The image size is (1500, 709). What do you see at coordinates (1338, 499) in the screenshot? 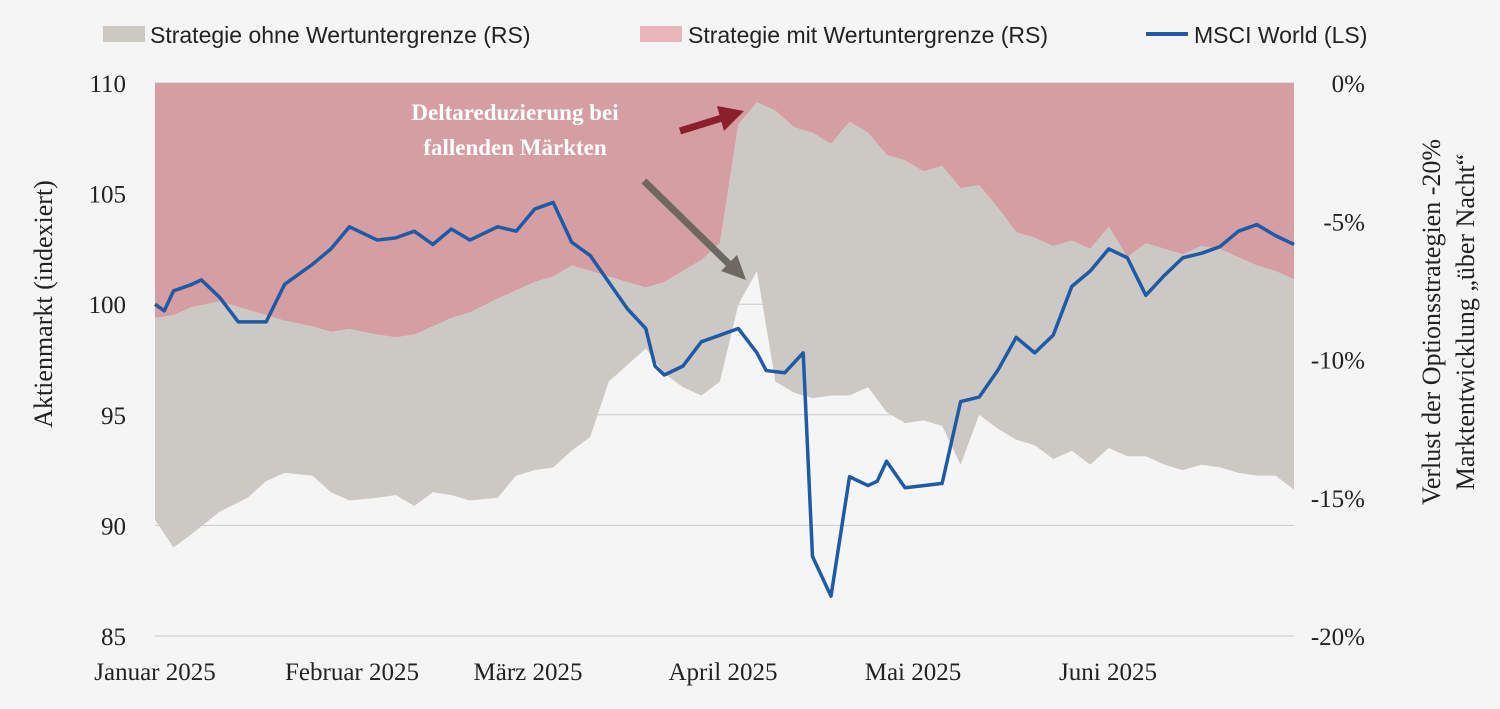
I see `right-tick-label-1: -15%` at bounding box center [1338, 499].